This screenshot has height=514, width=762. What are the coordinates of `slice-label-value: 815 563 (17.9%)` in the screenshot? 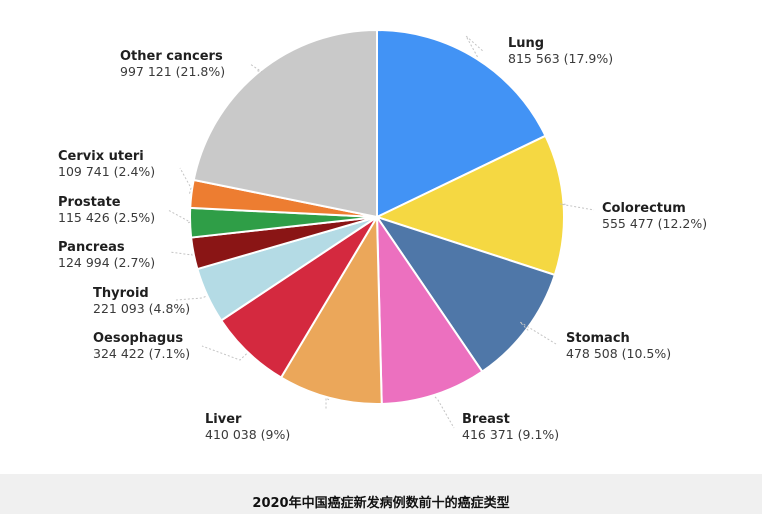 It's located at (560, 58).